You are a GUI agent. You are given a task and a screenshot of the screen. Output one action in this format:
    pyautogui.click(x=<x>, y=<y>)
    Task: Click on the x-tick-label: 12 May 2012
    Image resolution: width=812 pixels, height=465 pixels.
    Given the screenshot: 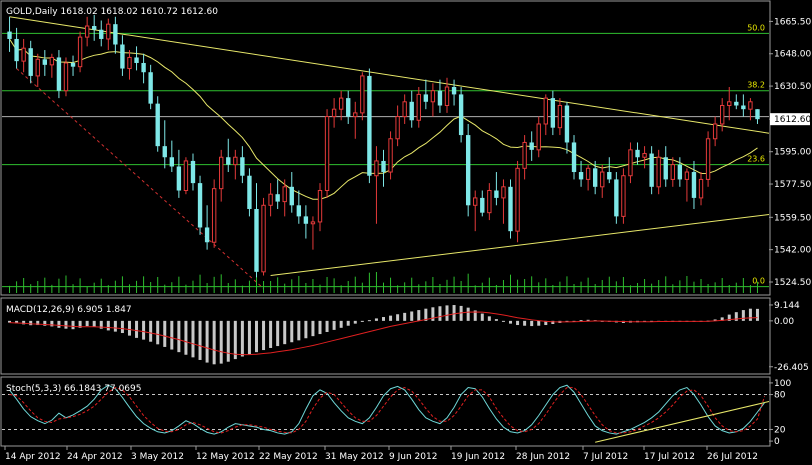 What is the action you would take?
    pyautogui.click(x=225, y=457)
    